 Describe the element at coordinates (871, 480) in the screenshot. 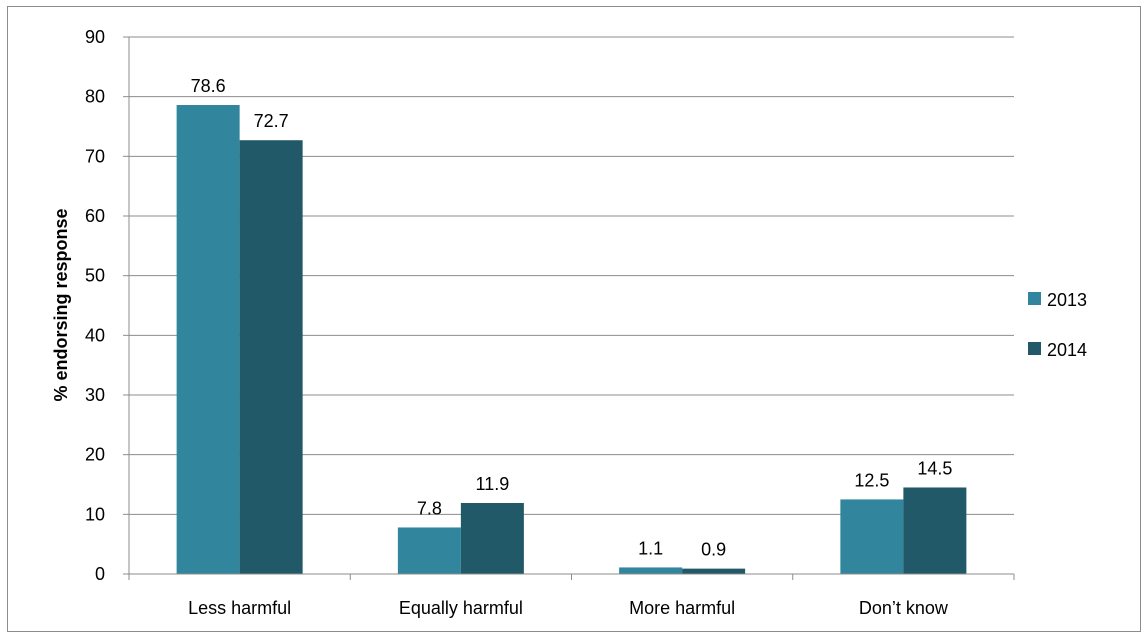

I see `data-label: 12.5` at that location.